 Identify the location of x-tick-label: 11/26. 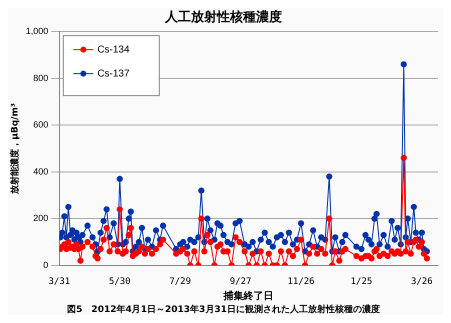
(301, 282).